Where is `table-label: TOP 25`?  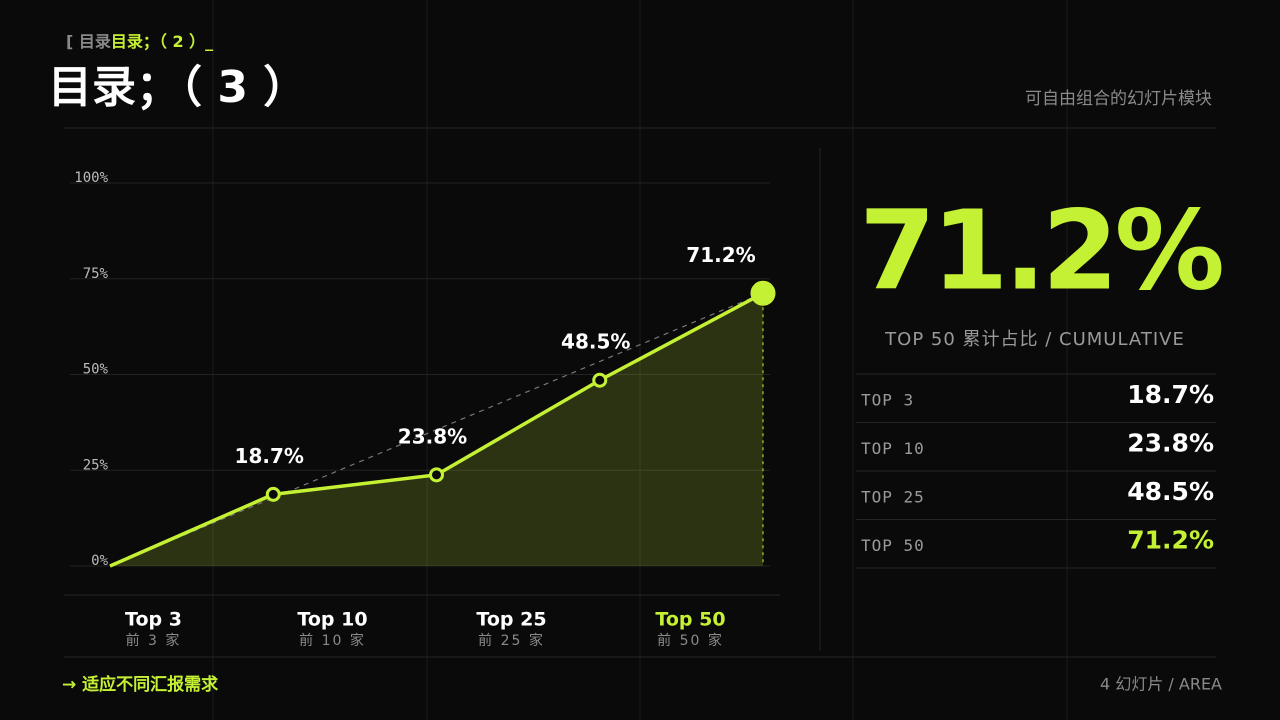
table-label: TOP 25 is located at coordinates (893, 497).